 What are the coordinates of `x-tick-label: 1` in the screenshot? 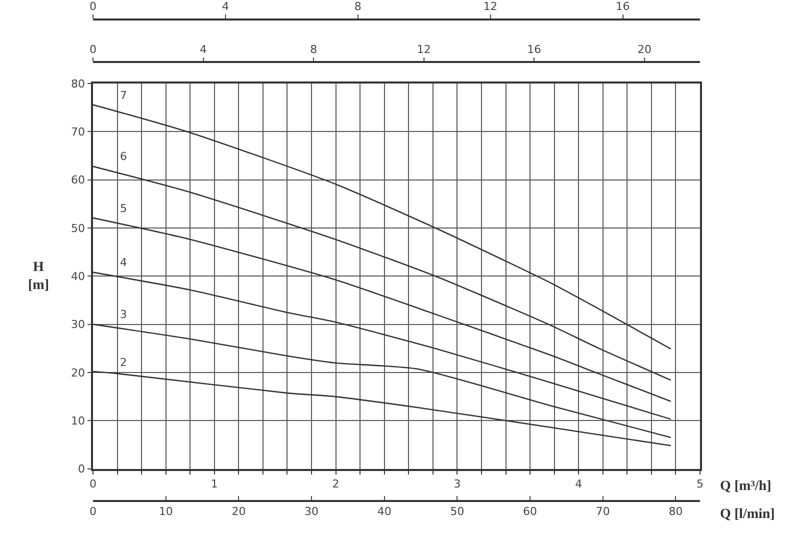 It's located at (214, 484).